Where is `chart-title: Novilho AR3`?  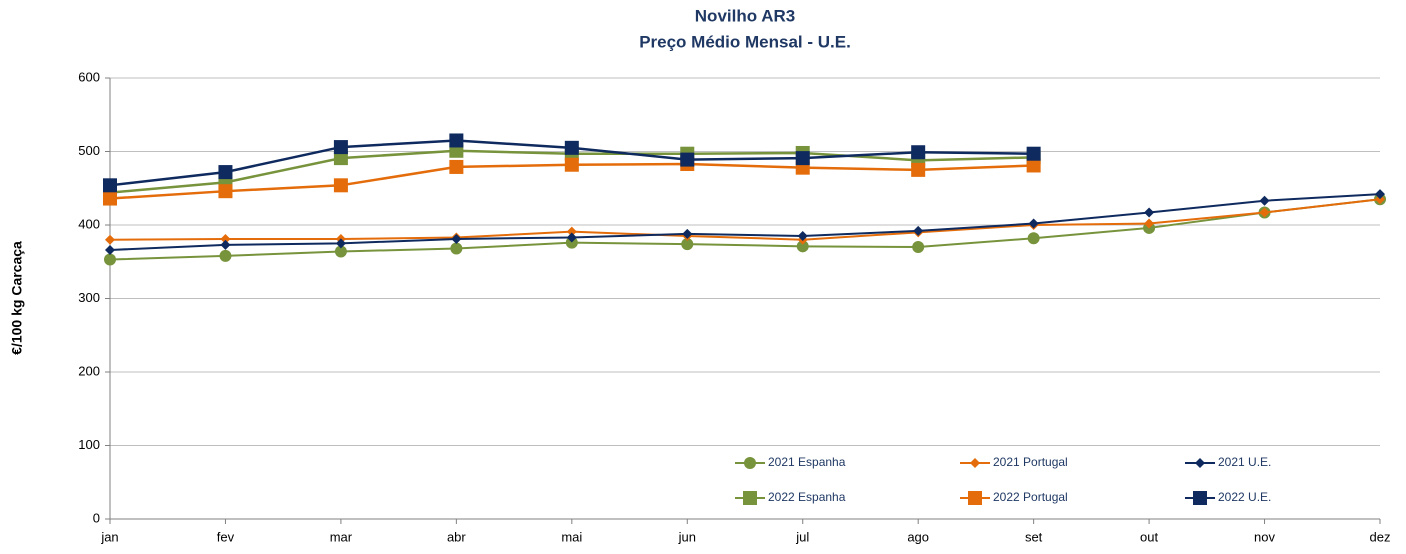
chart-title: Novilho AR3 is located at coordinates (745, 15).